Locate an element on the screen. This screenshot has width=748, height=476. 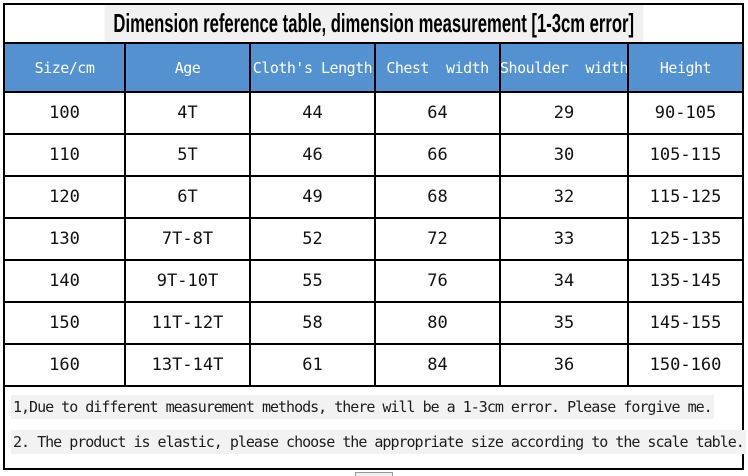
table-cell: 7T-8T is located at coordinates (186, 239).